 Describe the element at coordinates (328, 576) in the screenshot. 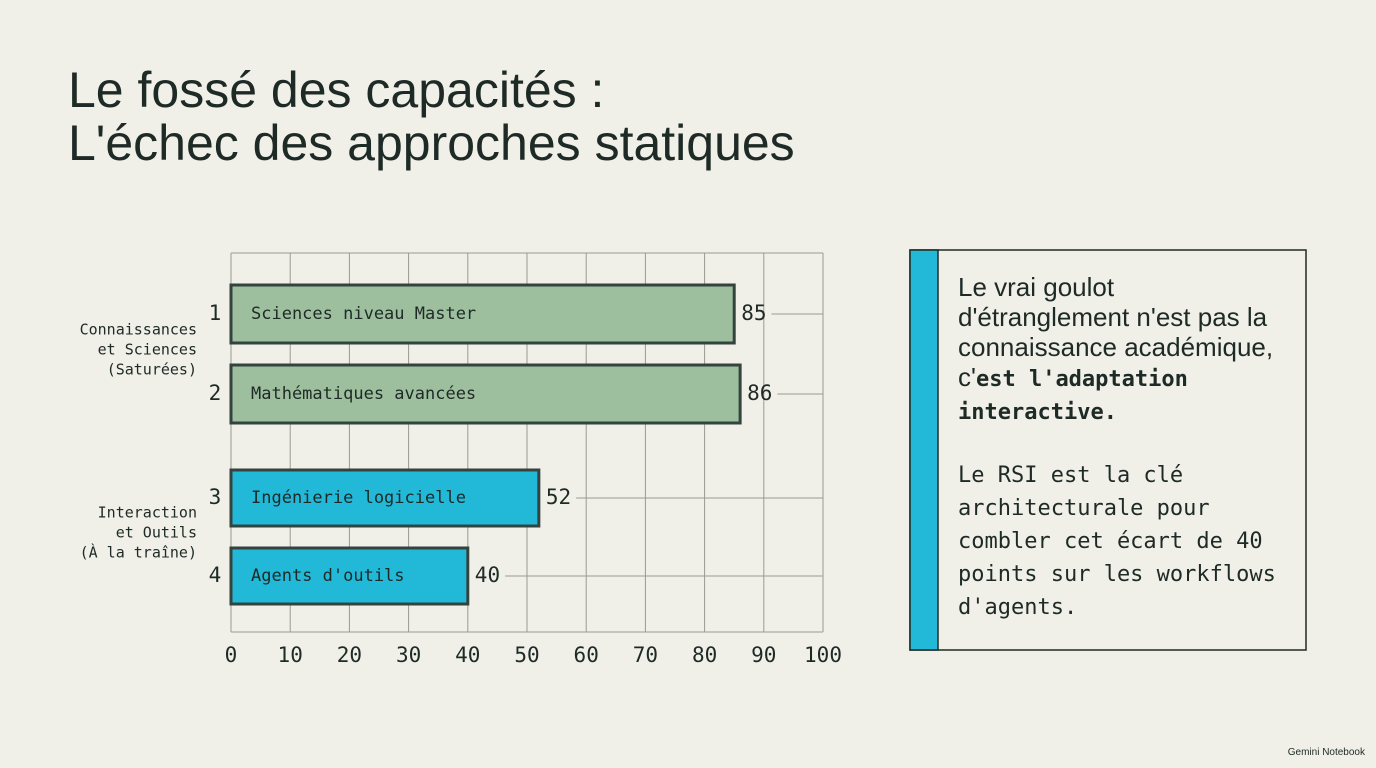

I see `bar-label: Agents d'outils` at that location.